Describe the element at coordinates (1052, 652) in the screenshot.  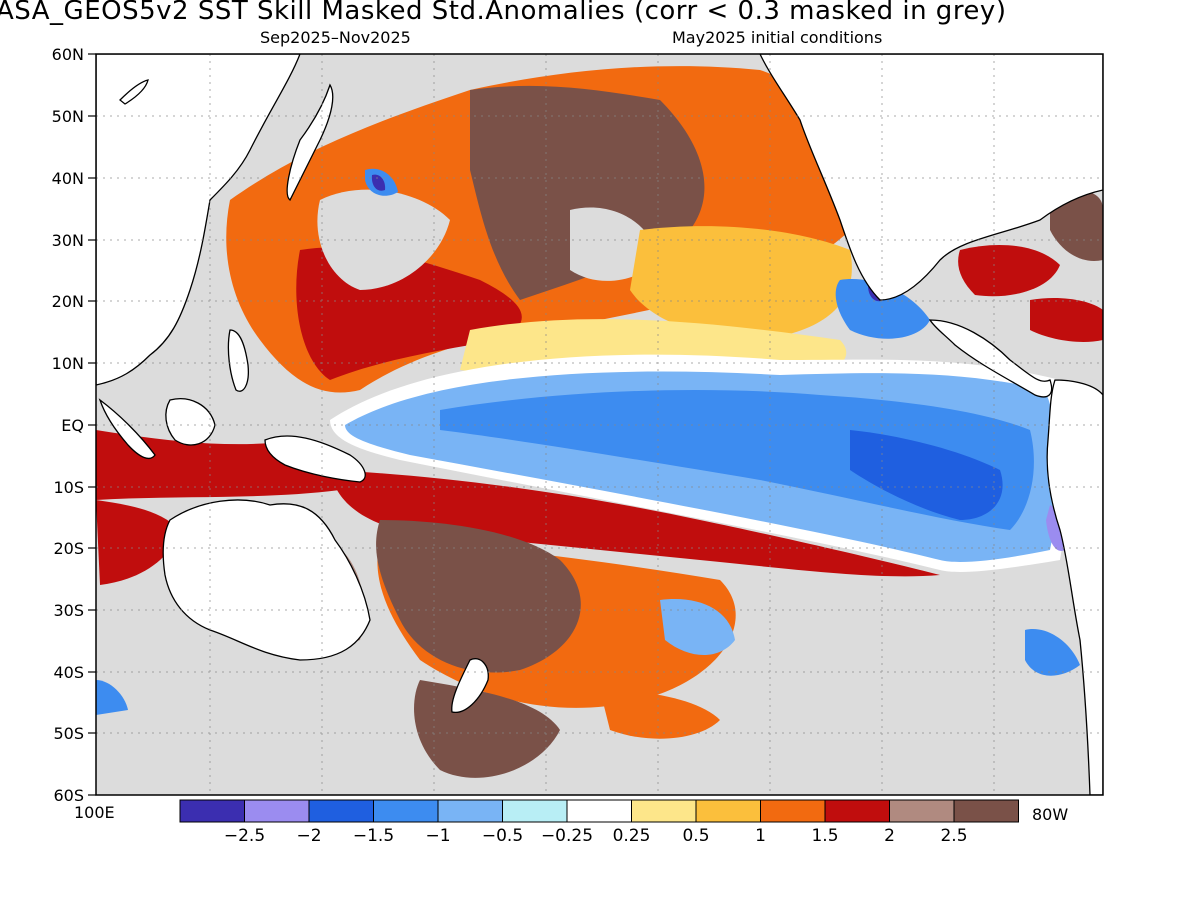
I see `chile-coast-cold` at that location.